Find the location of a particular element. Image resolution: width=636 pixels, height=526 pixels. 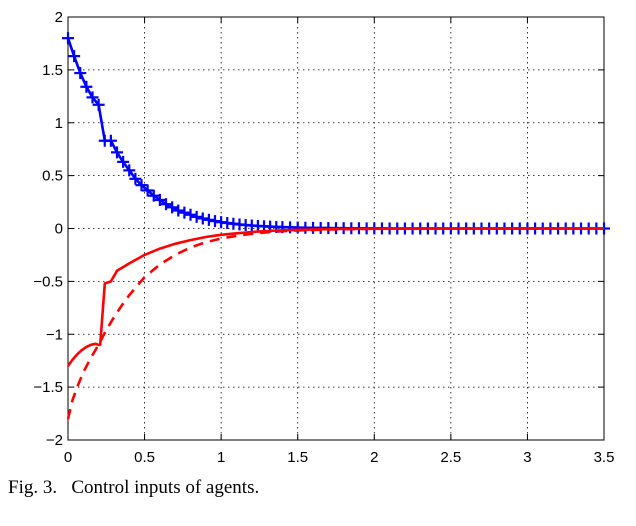

x-tick-label: 0 is located at coordinates (68, 457).